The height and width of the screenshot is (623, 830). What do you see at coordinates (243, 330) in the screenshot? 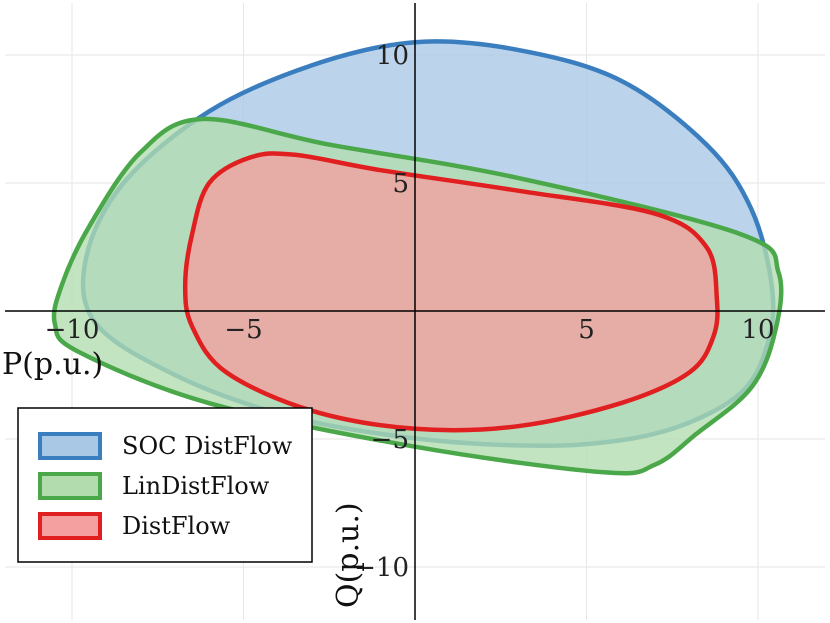
I see `x-tick-label: −5` at bounding box center [243, 330].